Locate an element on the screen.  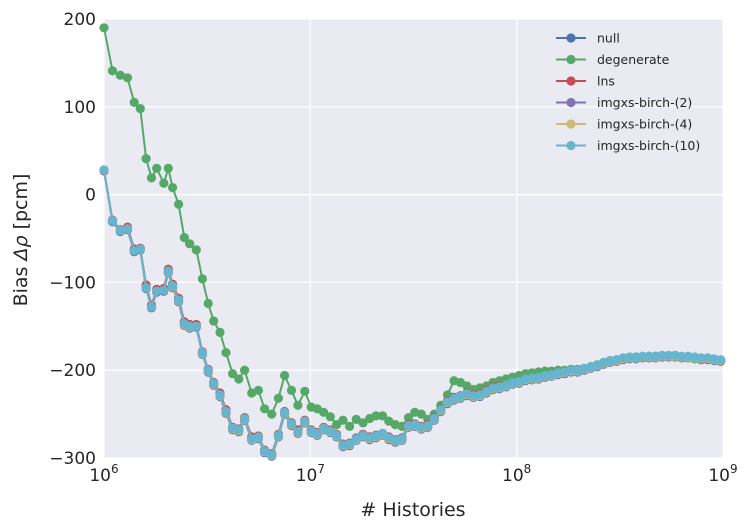
legend-label: degenerate is located at coordinates (633, 59).